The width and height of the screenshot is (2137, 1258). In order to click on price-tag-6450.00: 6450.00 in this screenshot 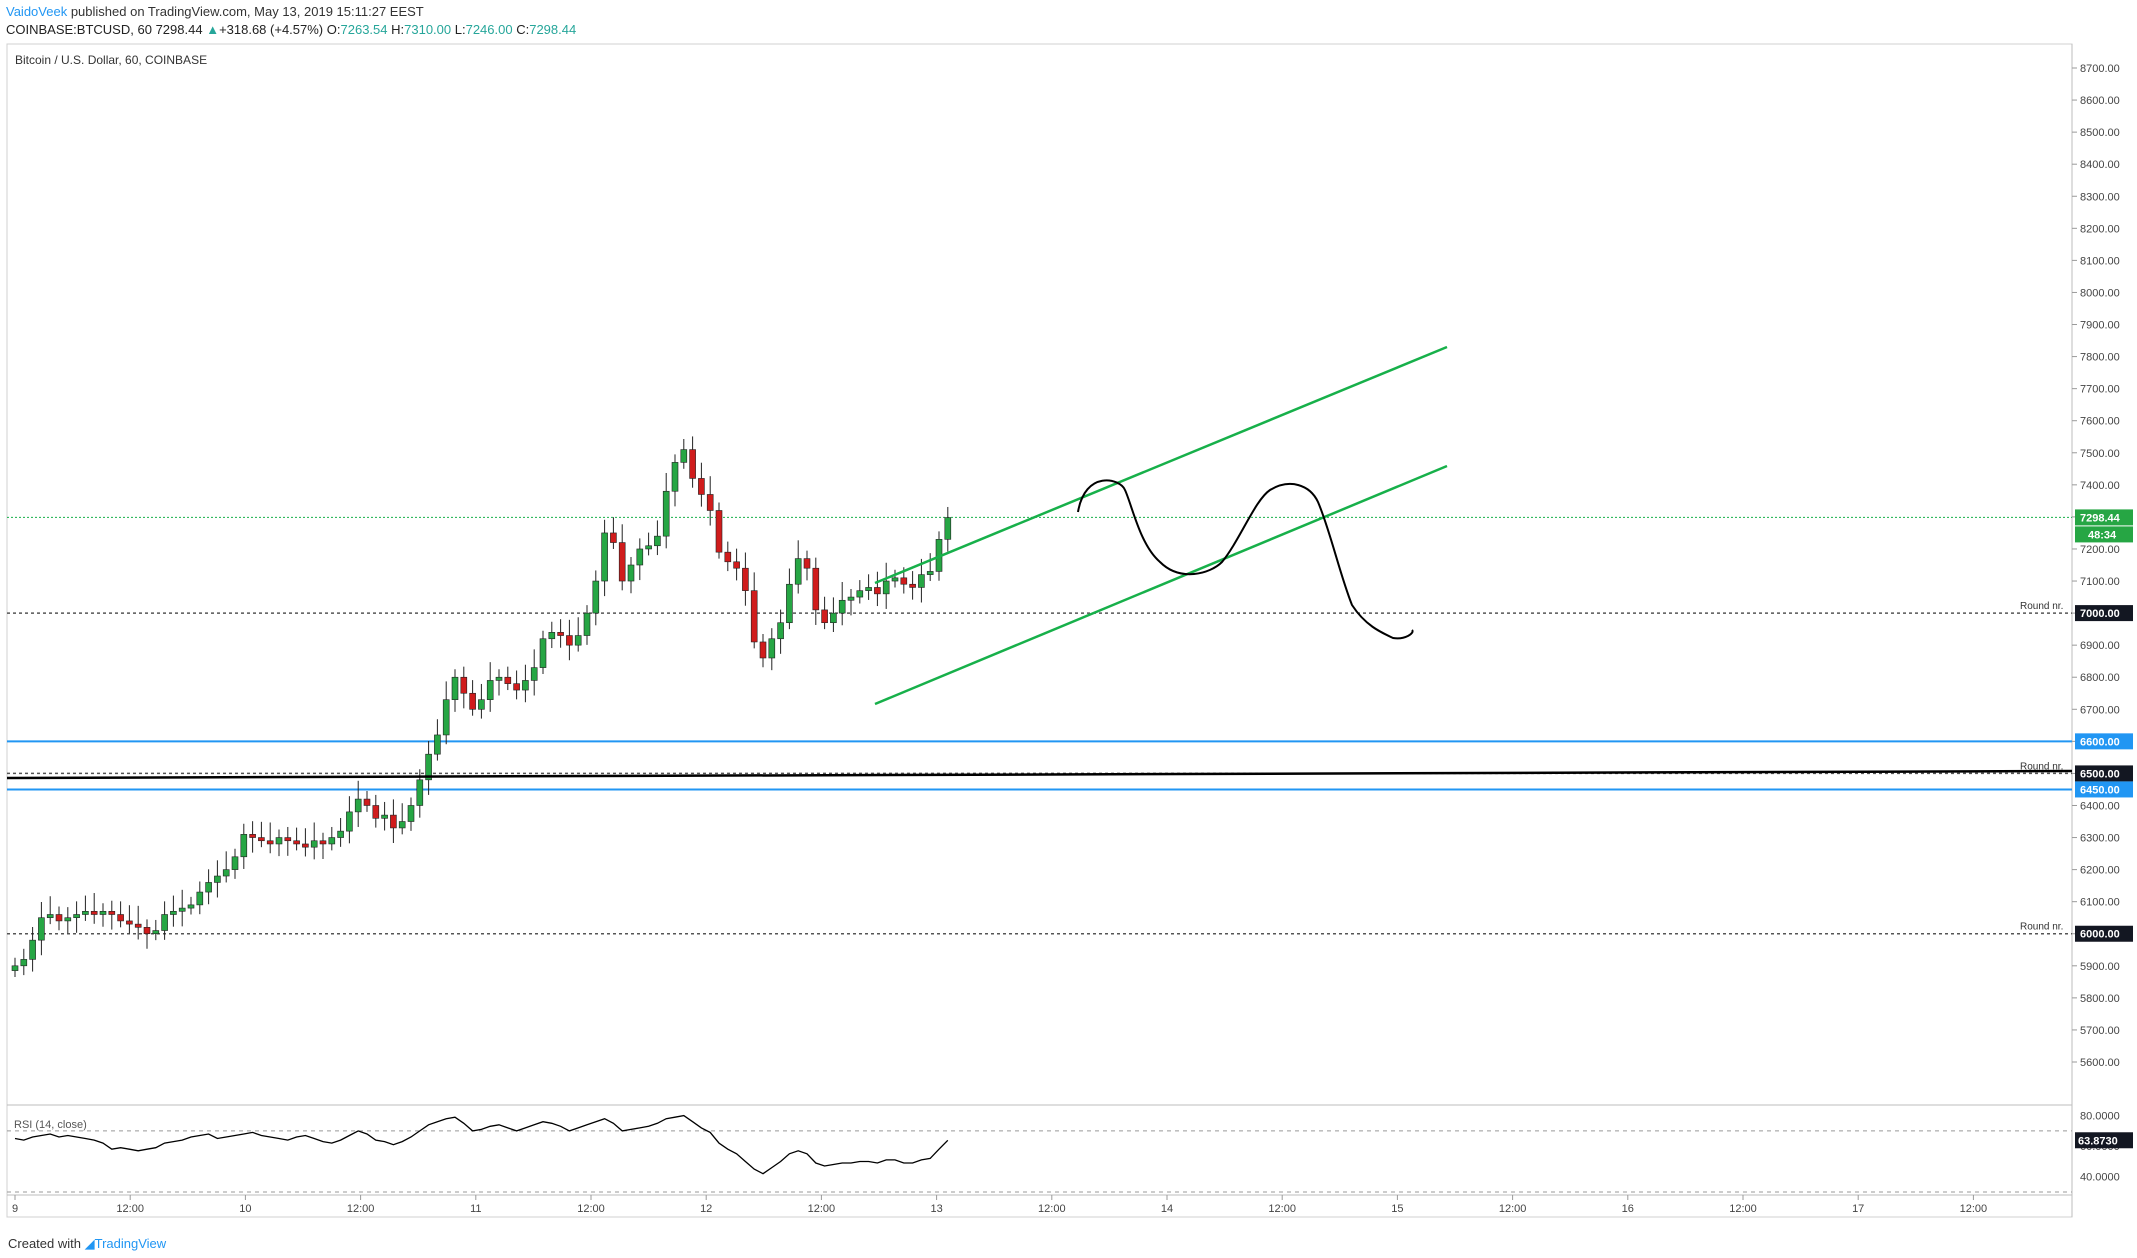, I will do `click(2104, 789)`.